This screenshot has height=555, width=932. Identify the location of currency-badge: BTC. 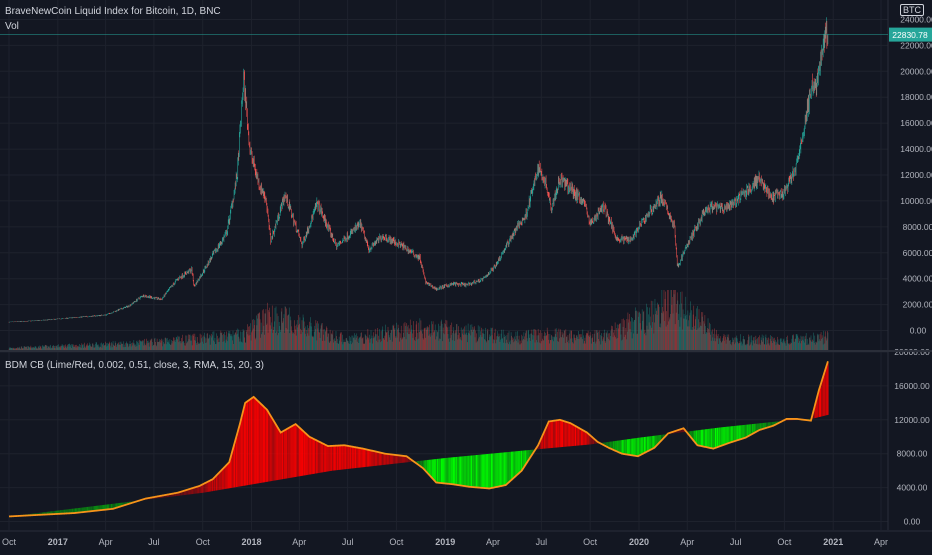
(912, 10).